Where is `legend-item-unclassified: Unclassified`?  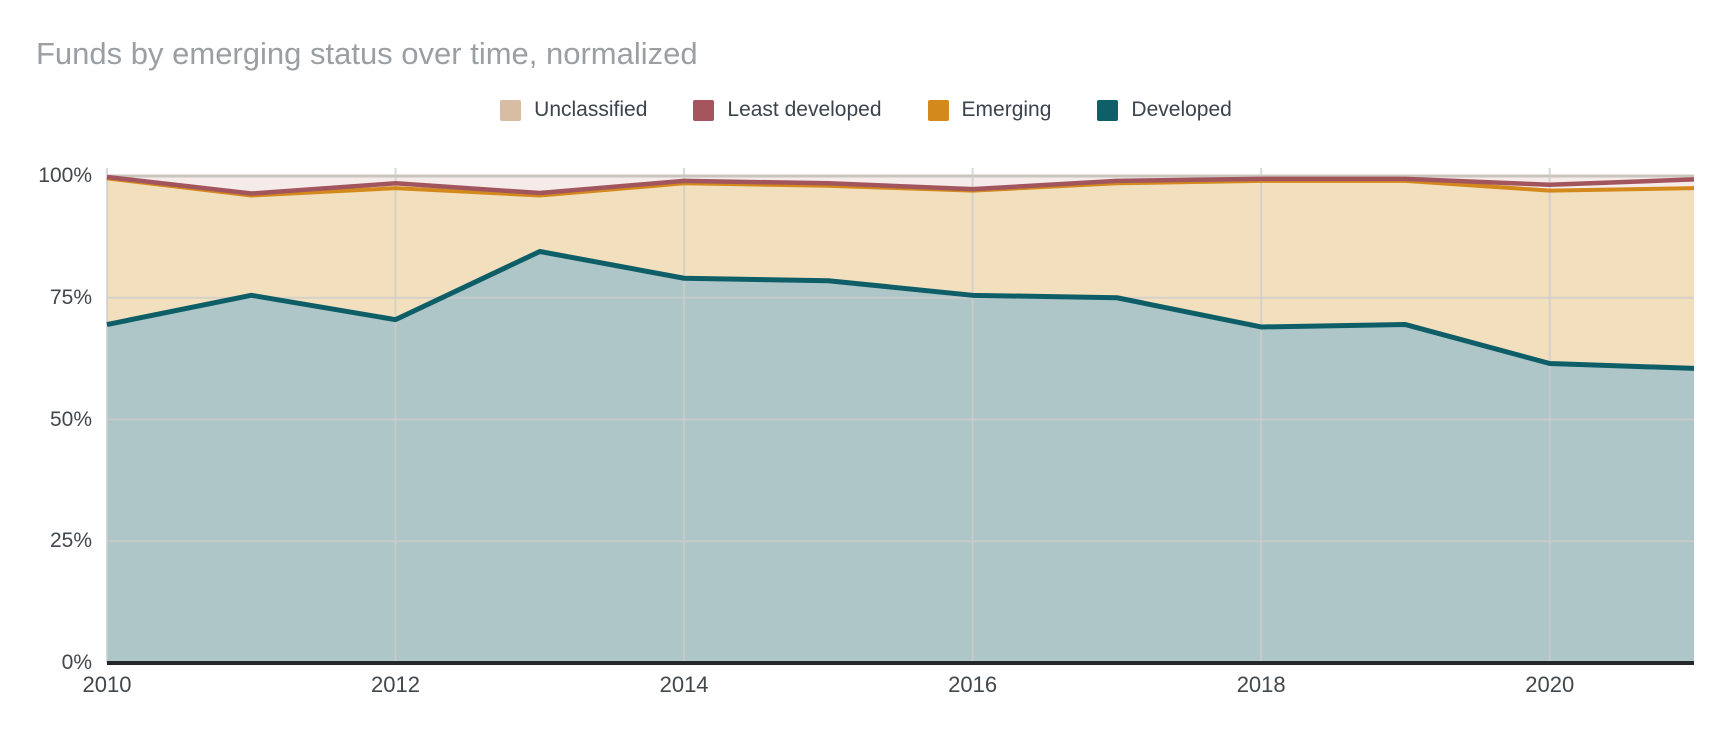
legend-item-unclassified: Unclassified is located at coordinates (573, 110).